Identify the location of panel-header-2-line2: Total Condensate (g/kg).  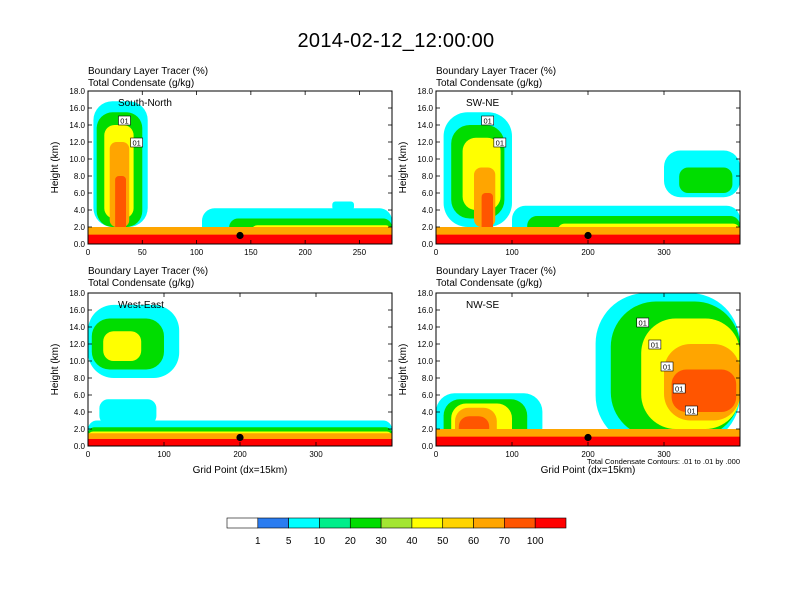
(489, 83).